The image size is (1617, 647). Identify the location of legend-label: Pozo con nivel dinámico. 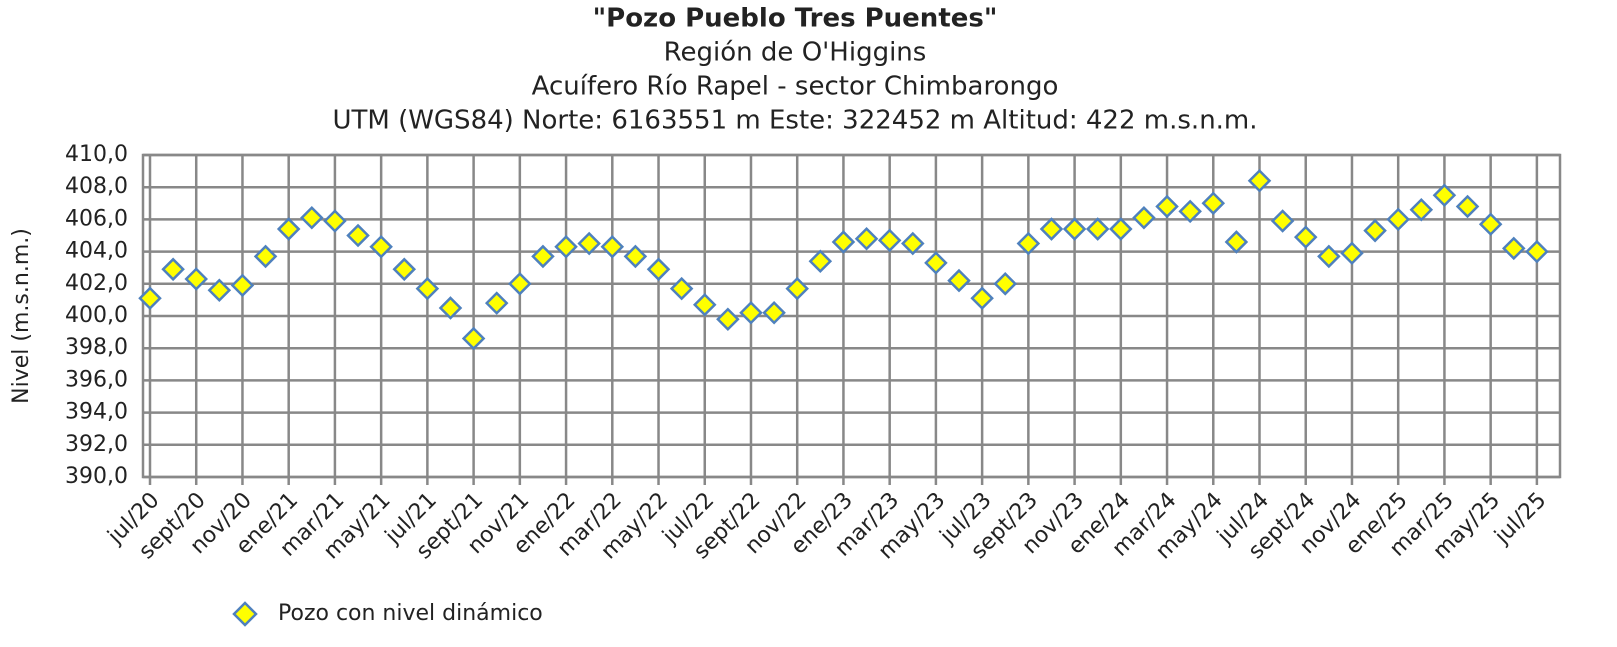
(410, 613).